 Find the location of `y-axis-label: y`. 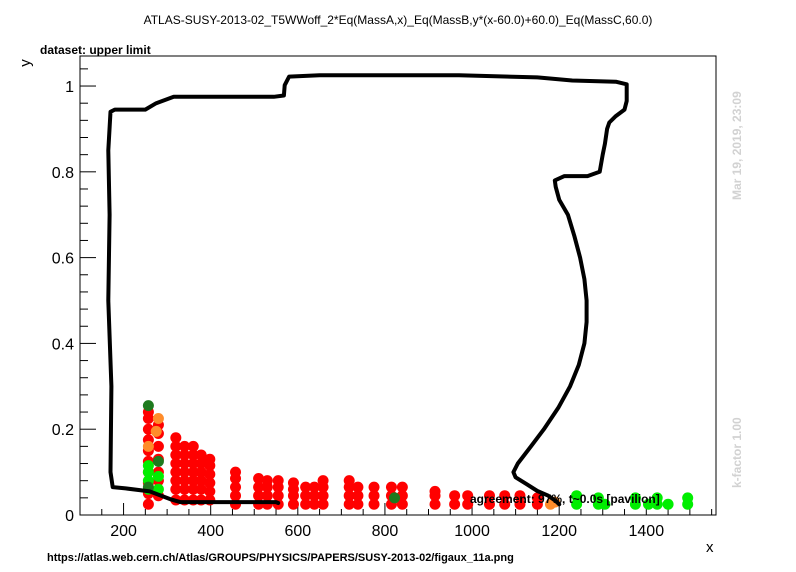

y-axis-label: y is located at coordinates (25, 63).